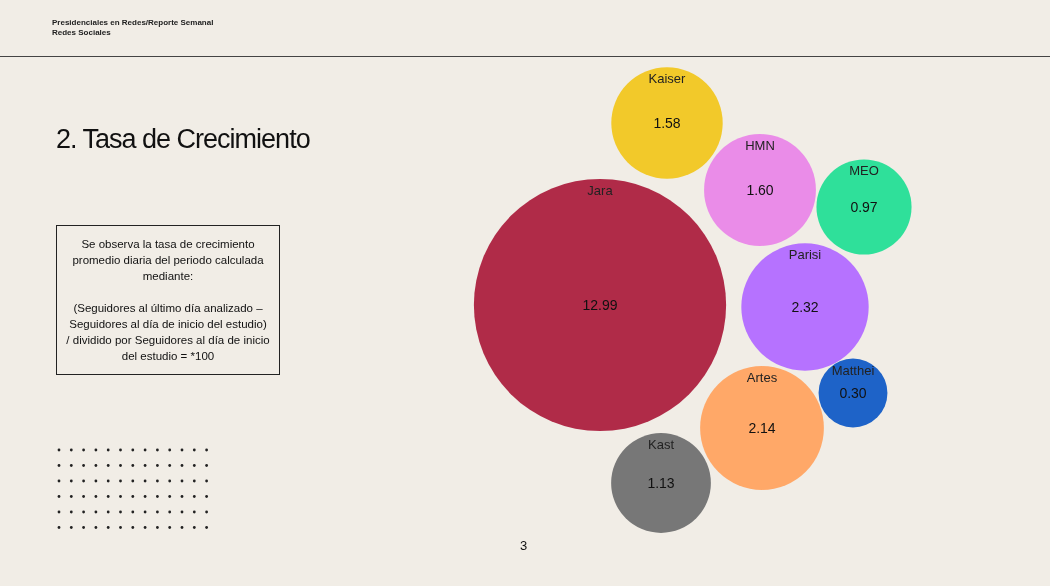 The image size is (1050, 586). What do you see at coordinates (760, 146) in the screenshot?
I see `category-label: HMN` at bounding box center [760, 146].